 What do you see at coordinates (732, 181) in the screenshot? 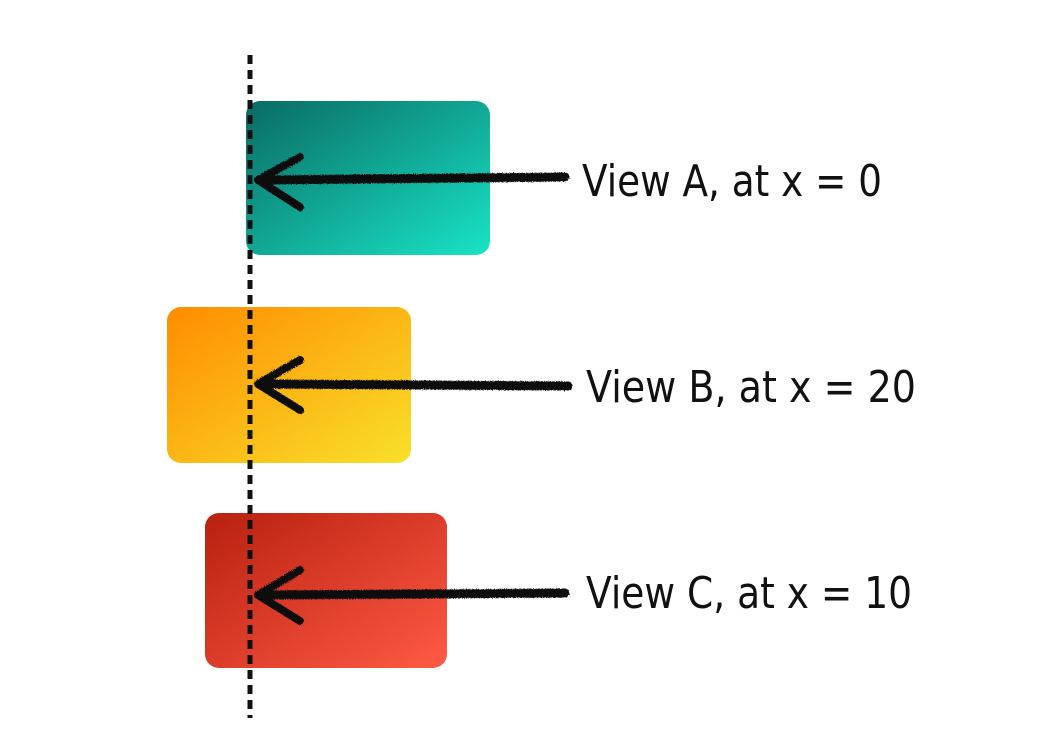
I see `view-a-label: View A, at x = 0` at bounding box center [732, 181].